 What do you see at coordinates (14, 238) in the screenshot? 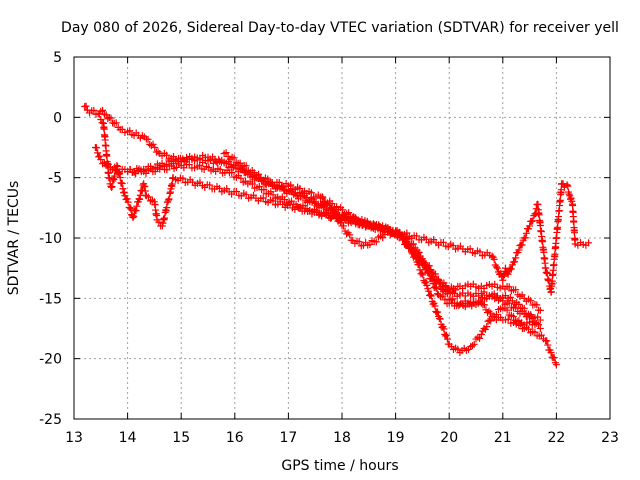
I see `y-axis-label: SDTVAR / TECUs` at bounding box center [14, 238].